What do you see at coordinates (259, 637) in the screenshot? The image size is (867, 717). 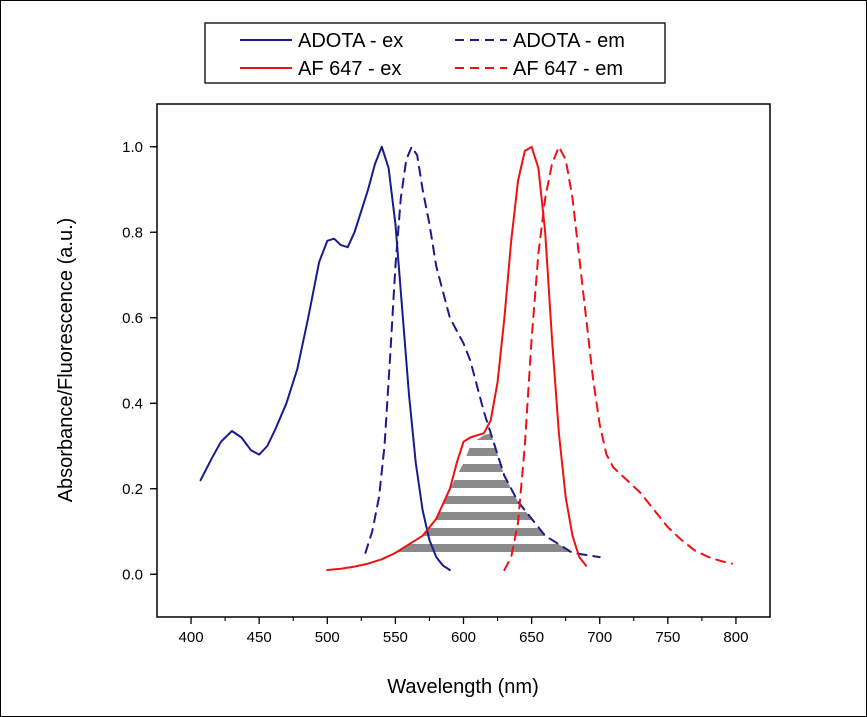 I see `x-tick-label: 450` at bounding box center [259, 637].